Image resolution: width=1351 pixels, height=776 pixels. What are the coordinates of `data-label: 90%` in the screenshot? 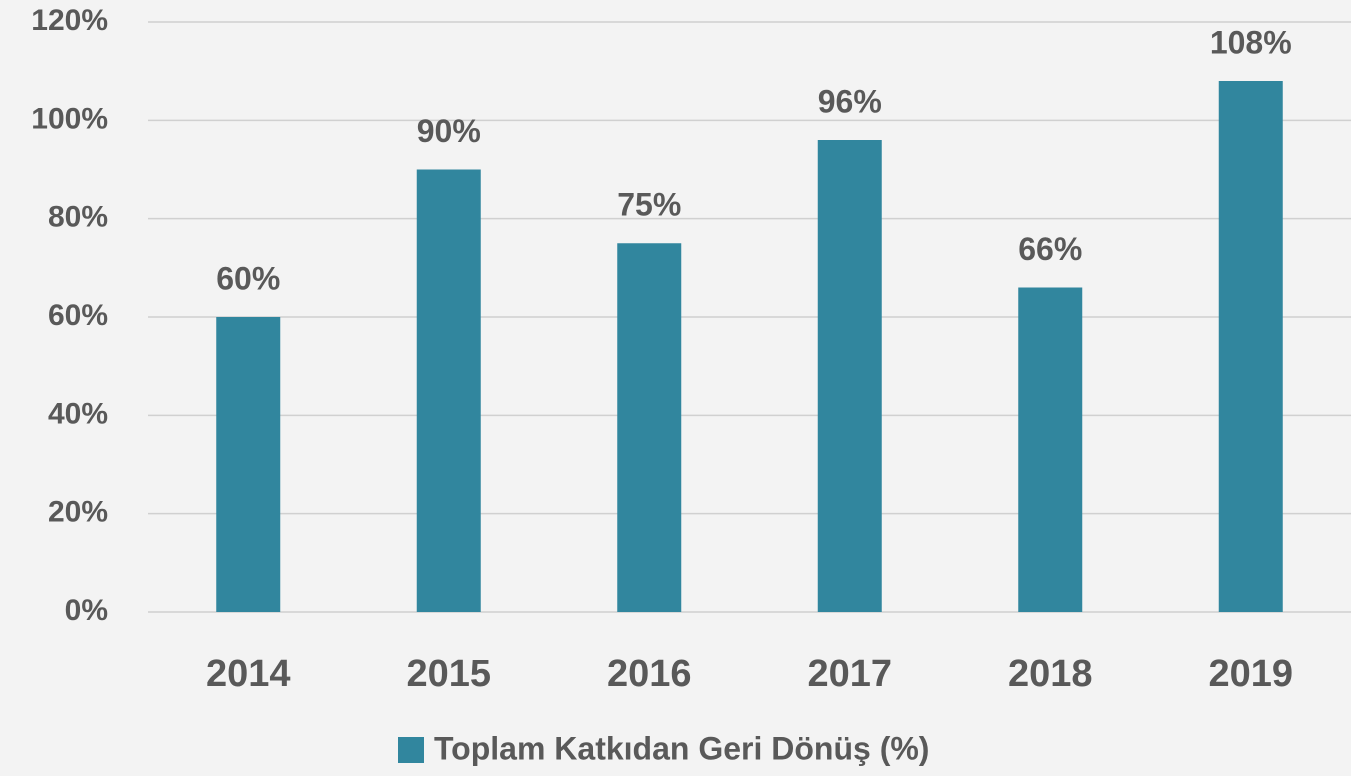 It's located at (449, 131).